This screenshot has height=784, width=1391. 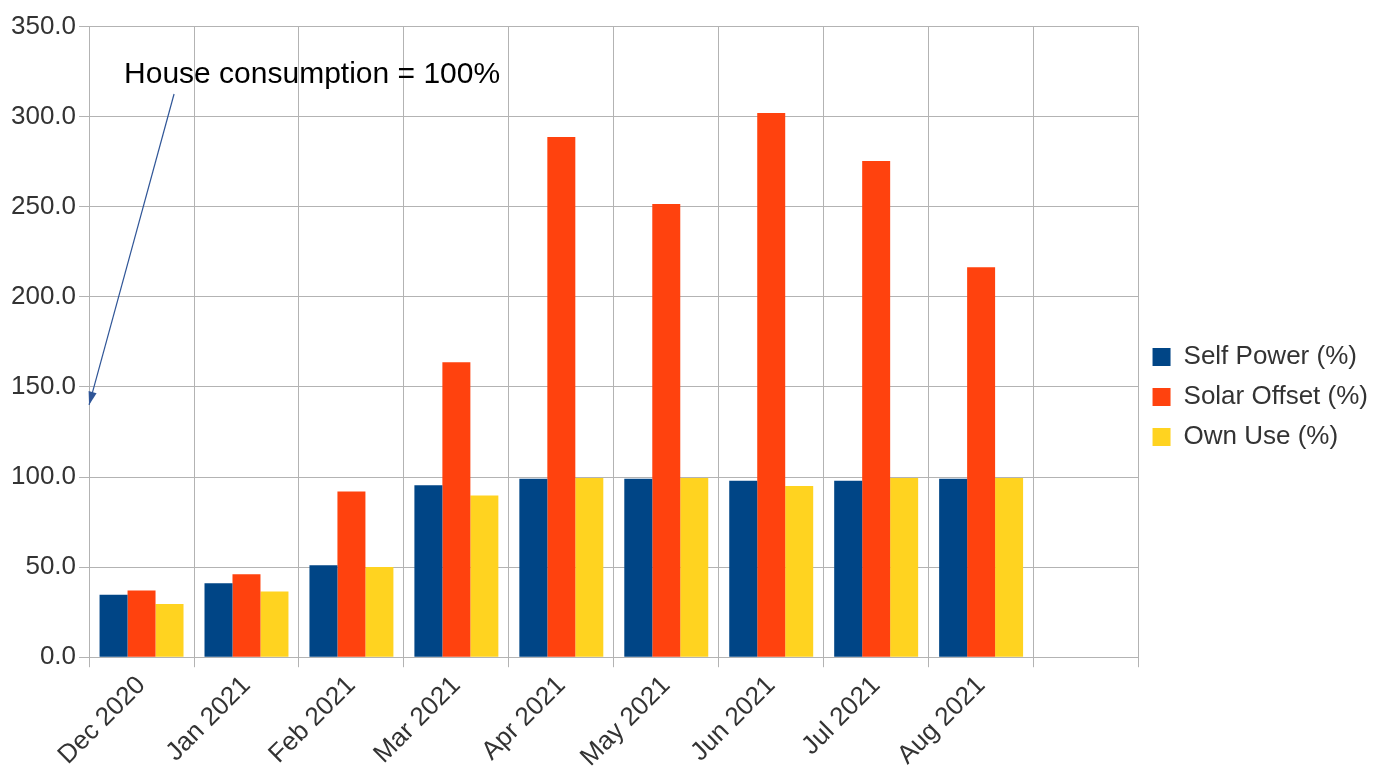 I want to click on y-tick-label: 200.0, so click(x=43, y=295).